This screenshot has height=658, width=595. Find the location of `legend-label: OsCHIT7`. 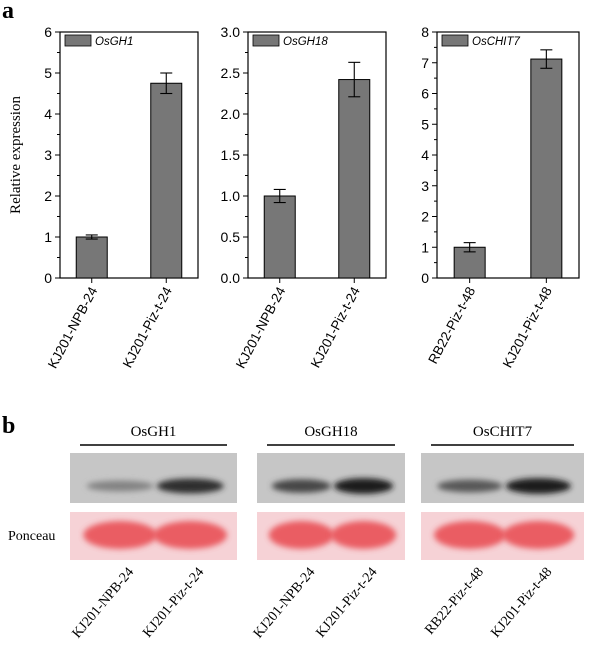

legend-label: OsCHIT7 is located at coordinates (496, 42).